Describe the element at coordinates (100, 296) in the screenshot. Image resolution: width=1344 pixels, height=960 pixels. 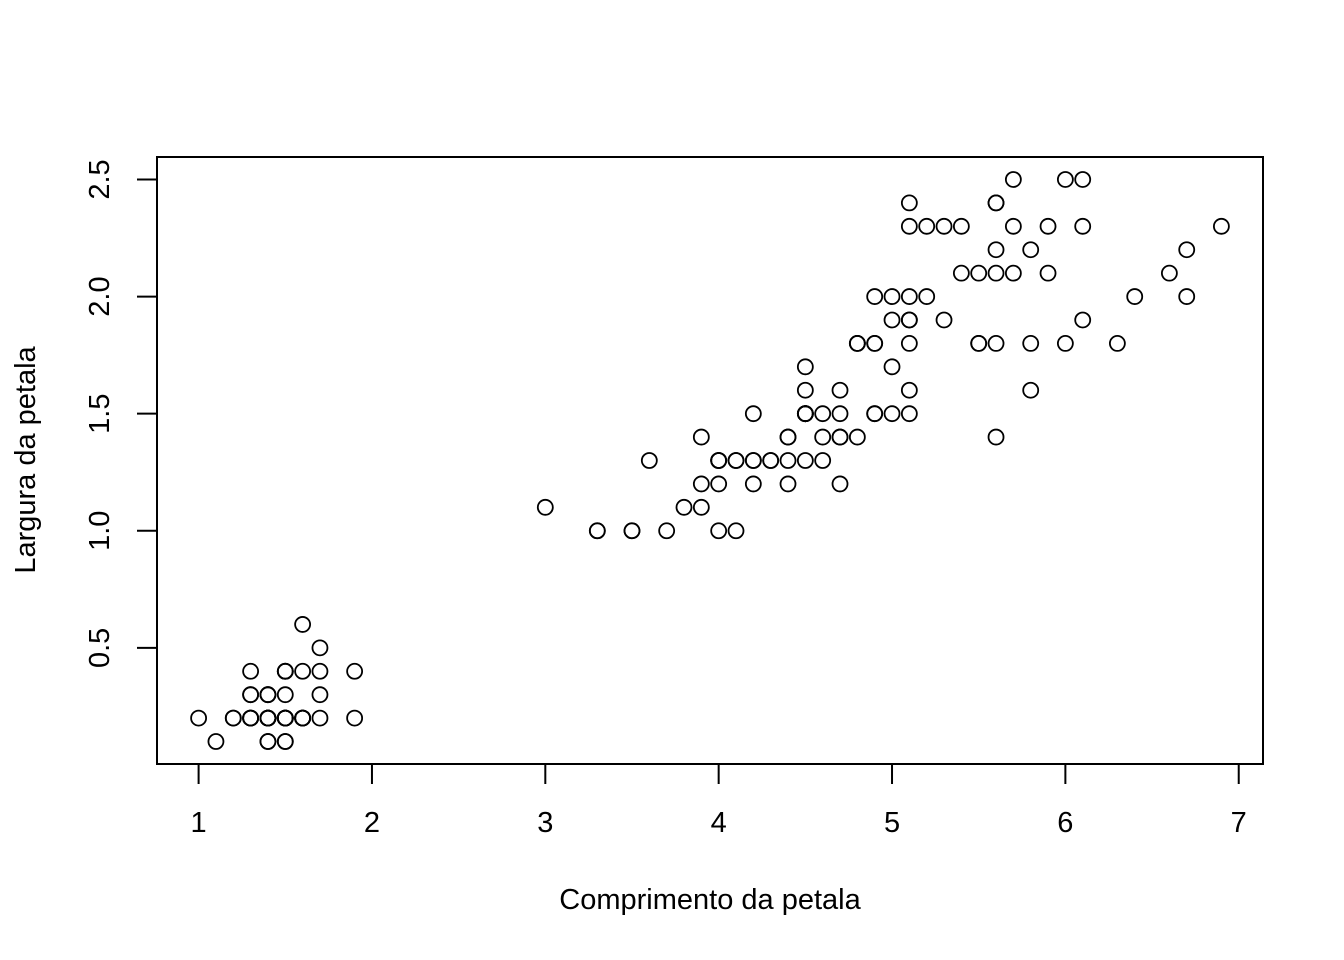
I see `y-tick-label: 2.0` at that location.